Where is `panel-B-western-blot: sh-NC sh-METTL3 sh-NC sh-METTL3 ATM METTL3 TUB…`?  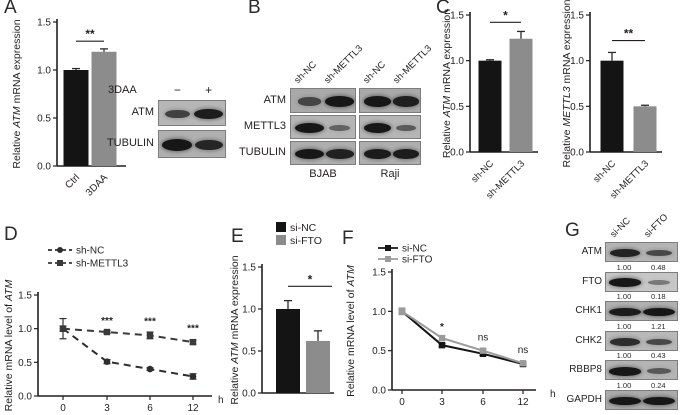
panel-B-western-blot: sh-NC sh-METTL3 sh-NC sh-METTL3 ATM METTL3 TUB… is located at coordinates (331, 99).